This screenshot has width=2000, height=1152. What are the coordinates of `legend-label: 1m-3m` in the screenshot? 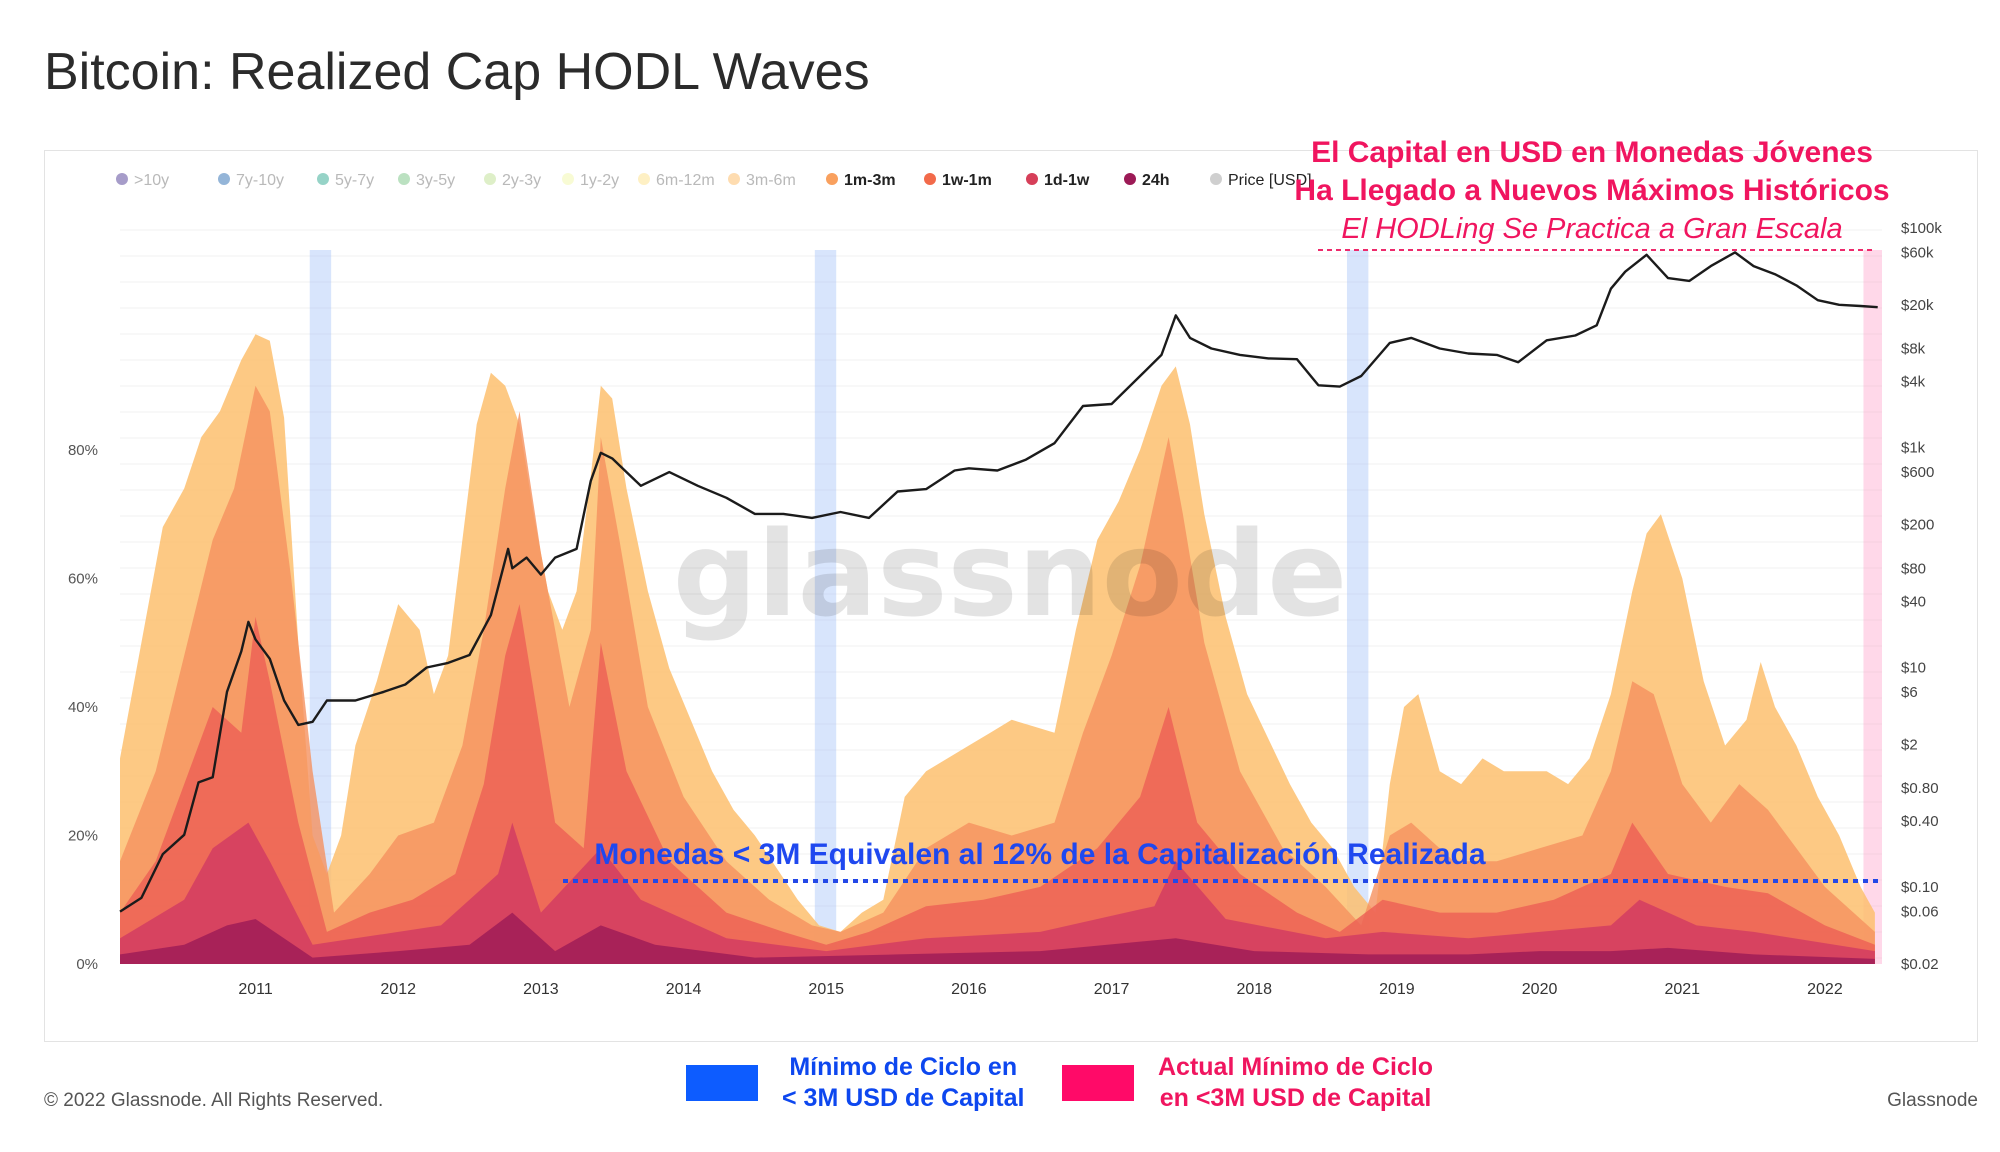 It's located at (870, 180).